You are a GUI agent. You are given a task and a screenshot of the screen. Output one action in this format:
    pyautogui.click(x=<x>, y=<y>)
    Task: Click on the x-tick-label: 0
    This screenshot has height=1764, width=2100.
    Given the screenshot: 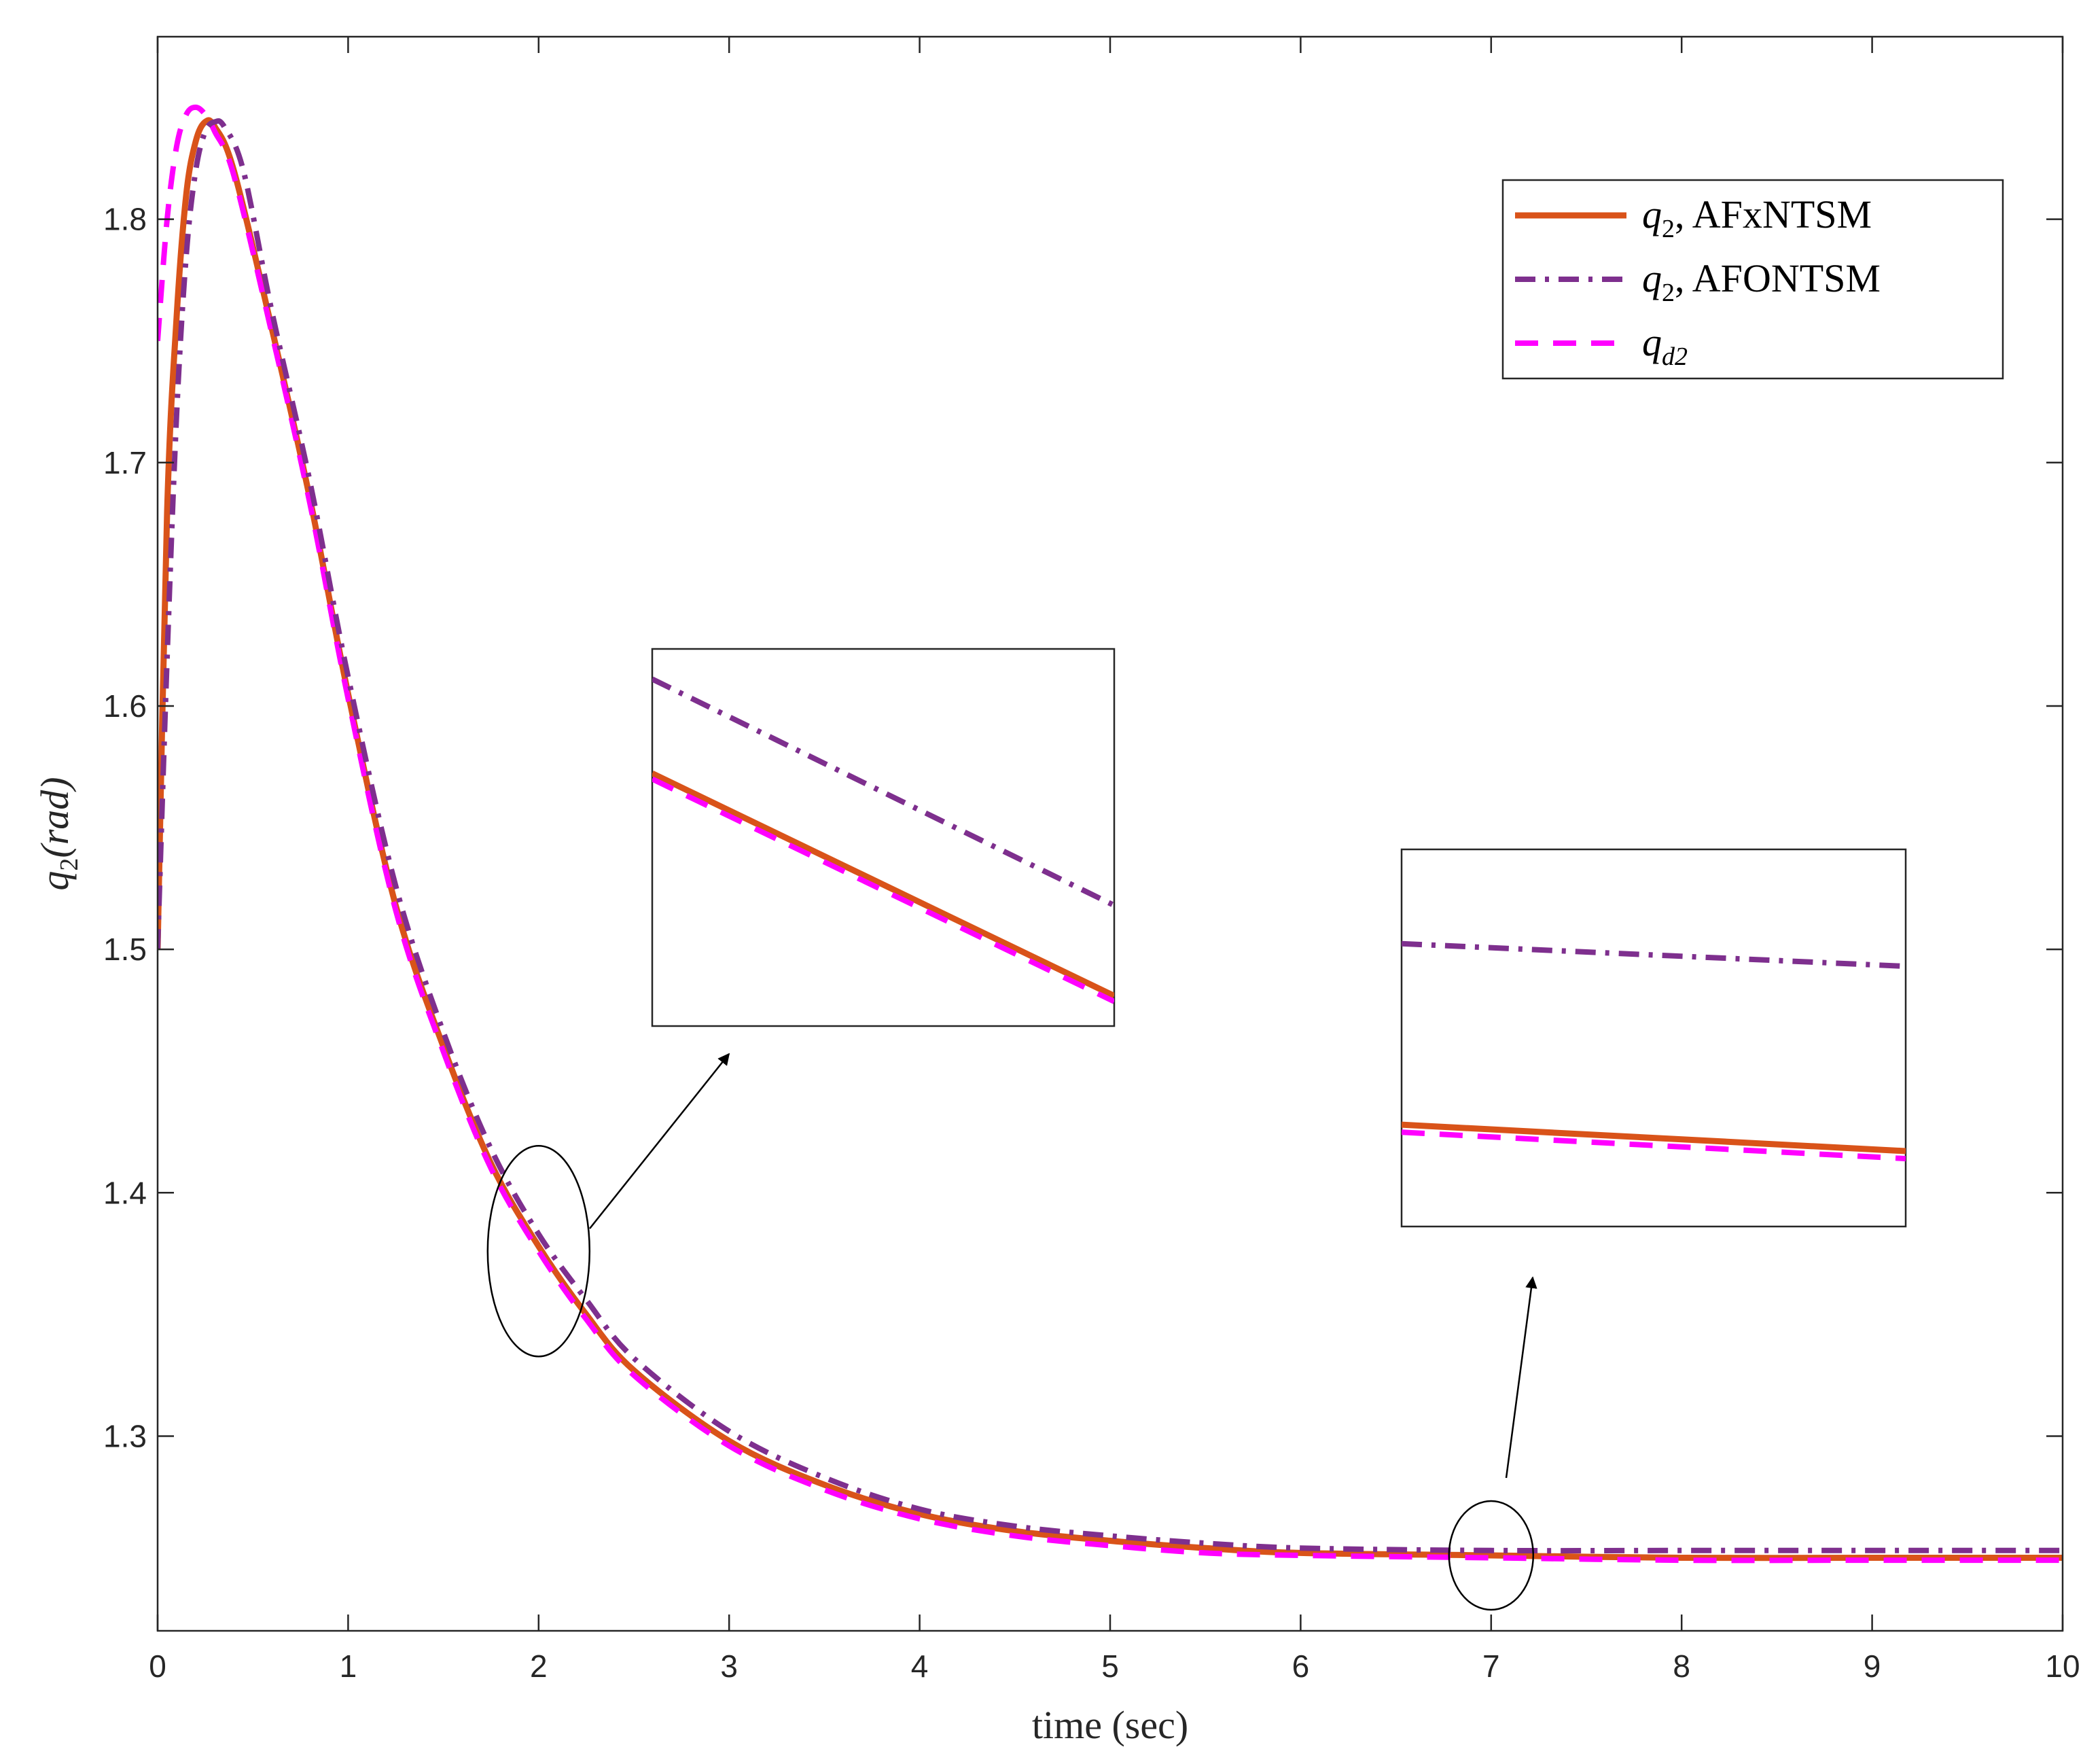 What is the action you would take?
    pyautogui.click(x=157, y=1666)
    